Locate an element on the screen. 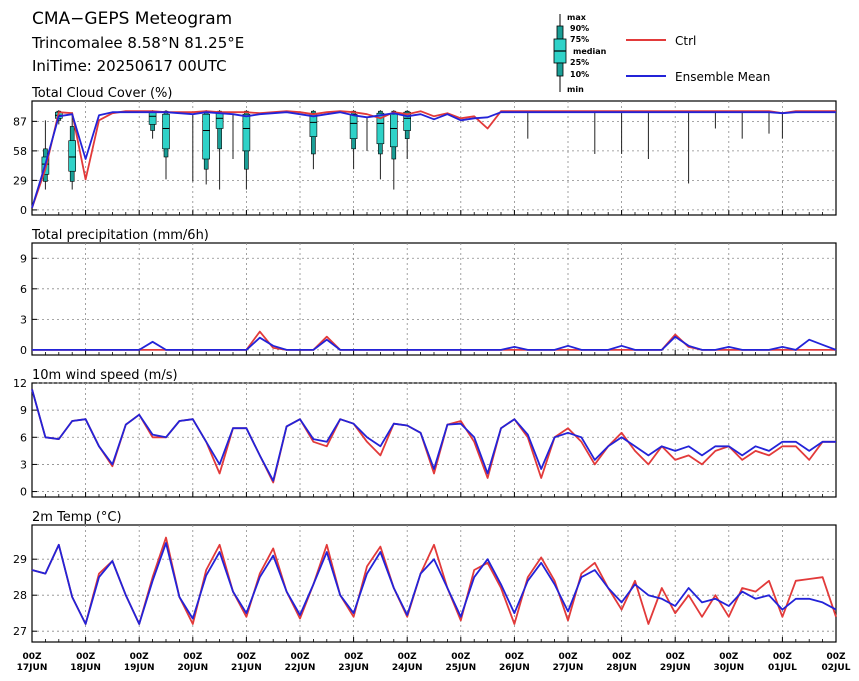 The width and height of the screenshot is (859, 681). panel-temp-plot is located at coordinates (434, 580).